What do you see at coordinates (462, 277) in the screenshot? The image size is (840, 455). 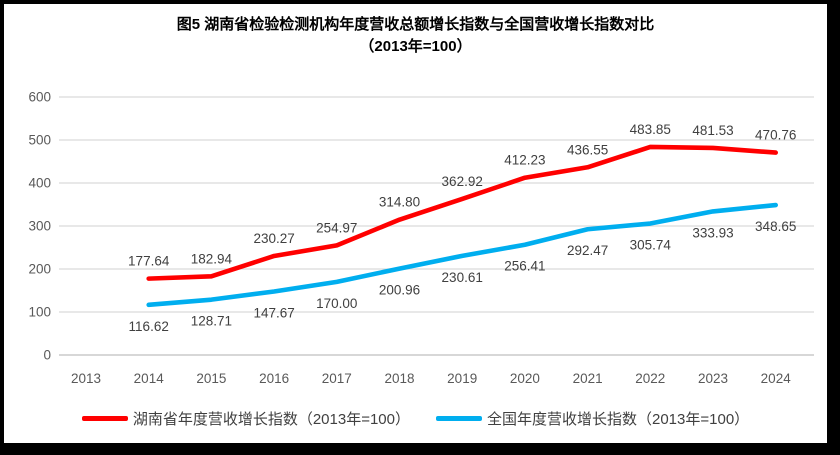 I see `data-label: 230.61` at bounding box center [462, 277].